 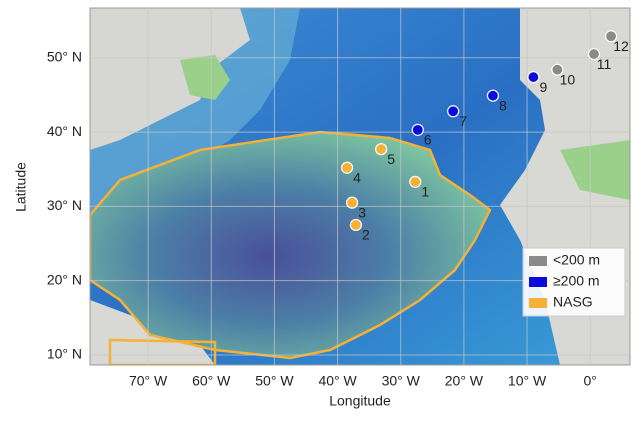 I want to click on point-label: 10, so click(x=568, y=79).